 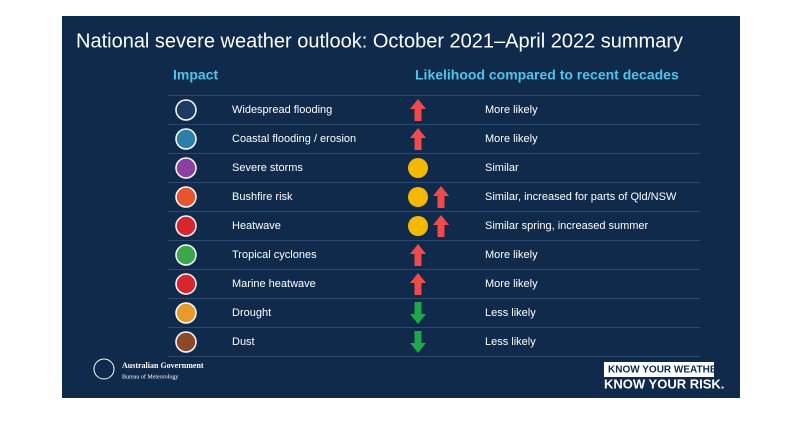 I want to click on impact: Tropical cyclones, so click(x=274, y=255).